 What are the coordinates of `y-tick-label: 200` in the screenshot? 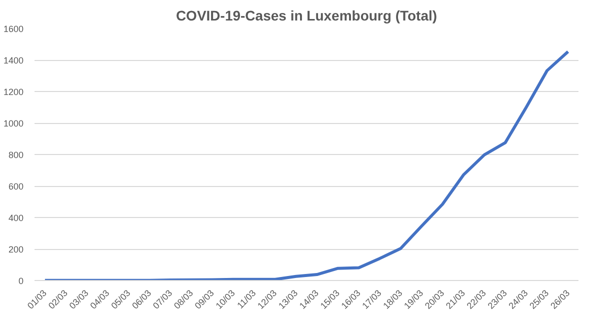 It's located at (16, 249).